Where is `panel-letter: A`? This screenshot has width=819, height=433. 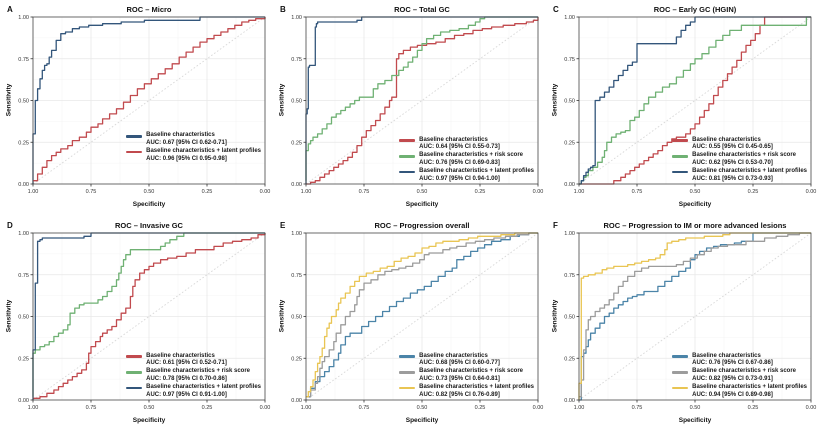 panel-letter: A is located at coordinates (10, 9).